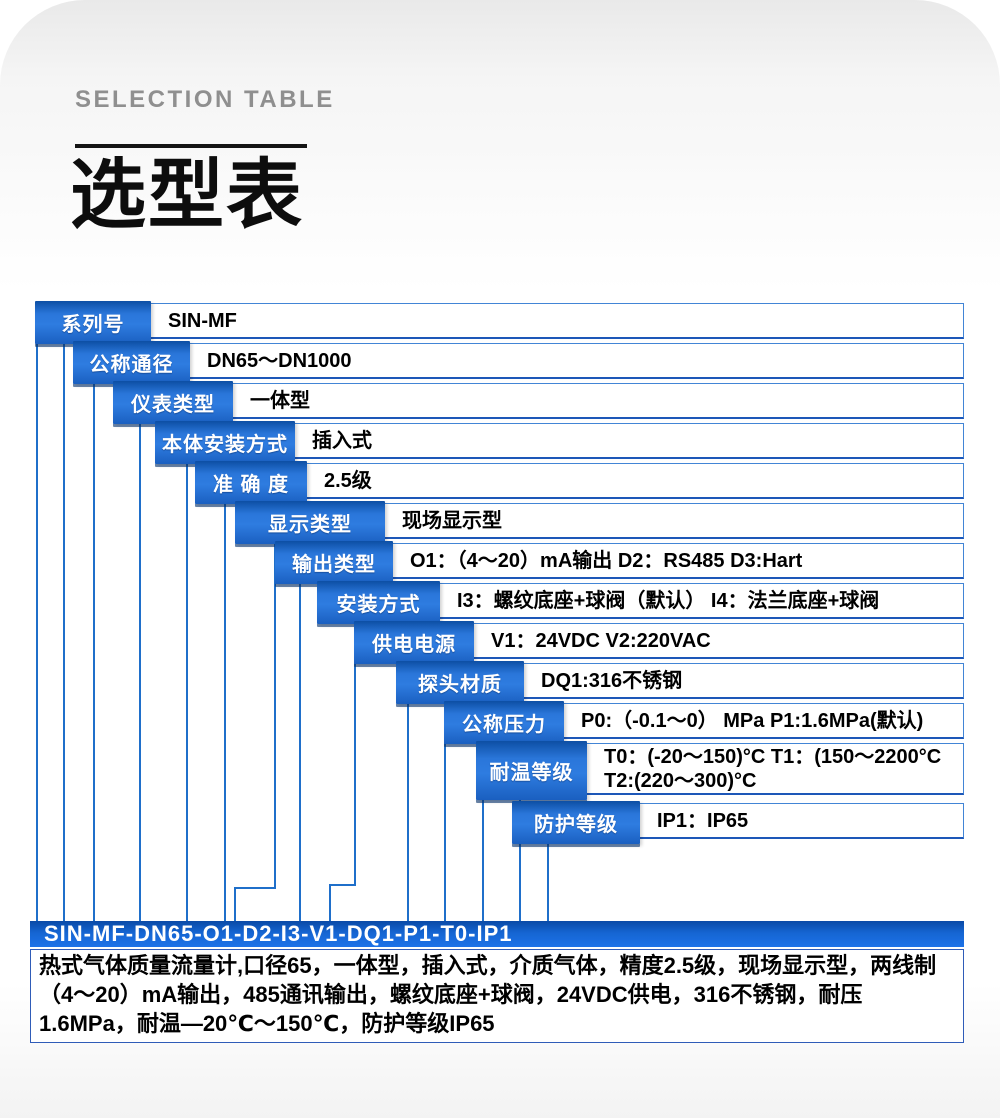 The height and width of the screenshot is (1118, 1000). I want to click on row-label: 供电电源, so click(414, 642).